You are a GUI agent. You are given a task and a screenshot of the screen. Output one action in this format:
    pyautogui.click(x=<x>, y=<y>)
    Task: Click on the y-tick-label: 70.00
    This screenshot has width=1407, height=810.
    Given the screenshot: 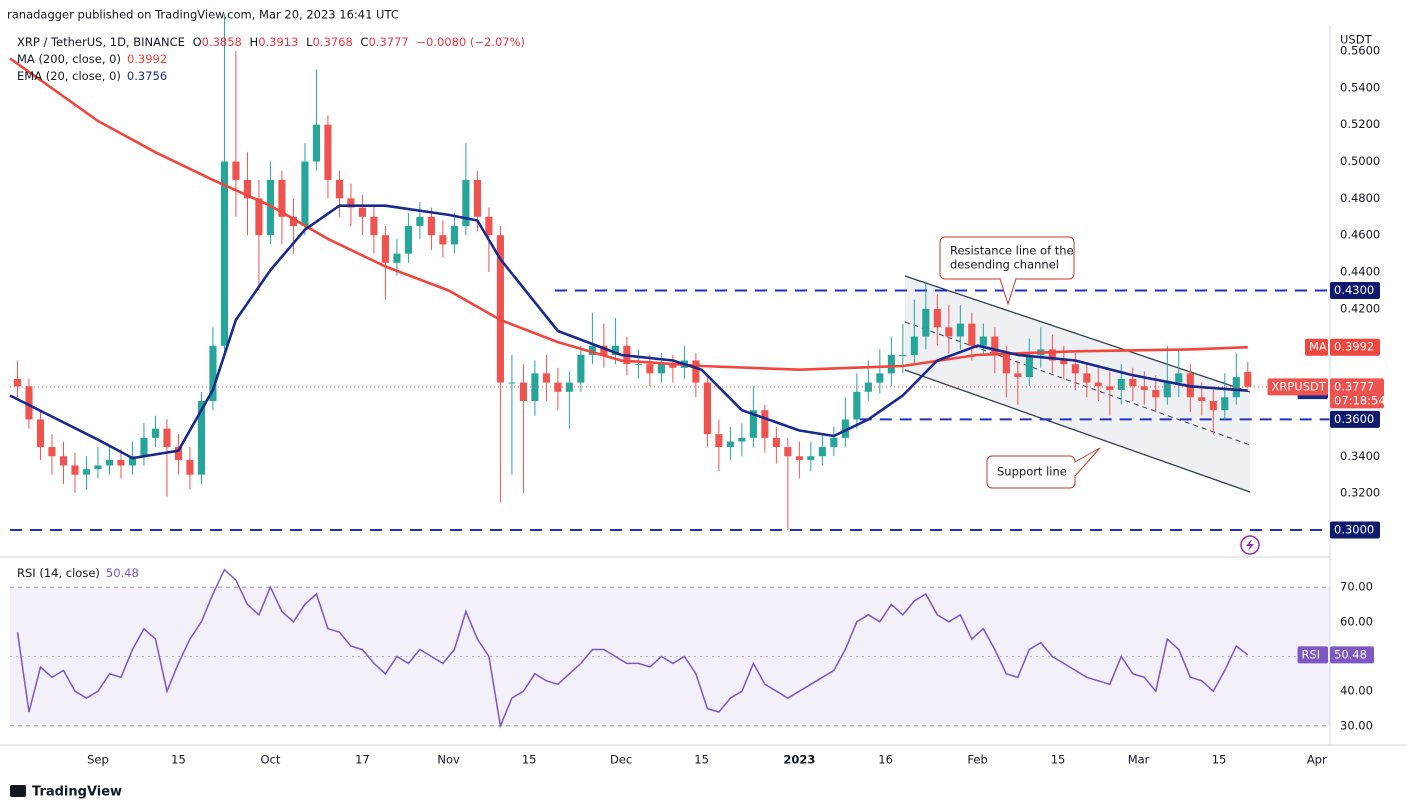 What is the action you would take?
    pyautogui.click(x=1356, y=587)
    